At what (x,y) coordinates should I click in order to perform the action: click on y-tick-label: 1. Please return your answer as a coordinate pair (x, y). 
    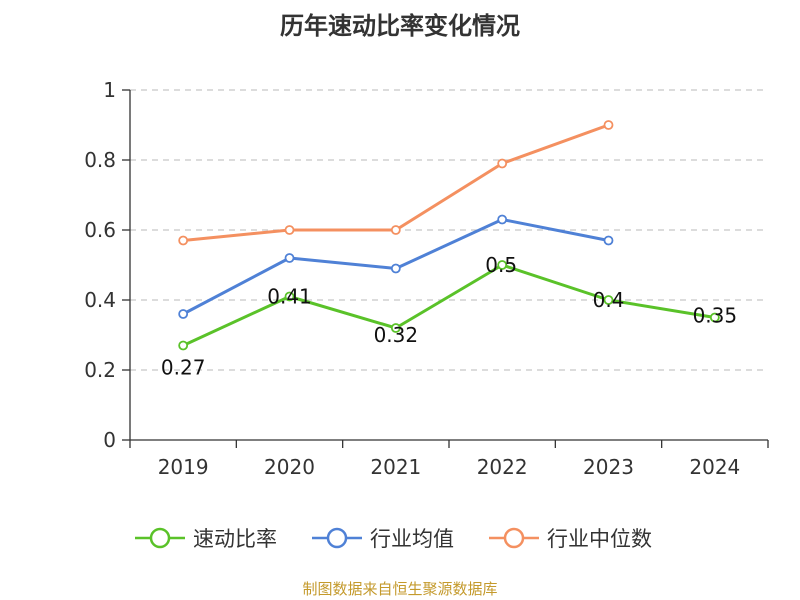
    Looking at the image, I should click on (109, 90).